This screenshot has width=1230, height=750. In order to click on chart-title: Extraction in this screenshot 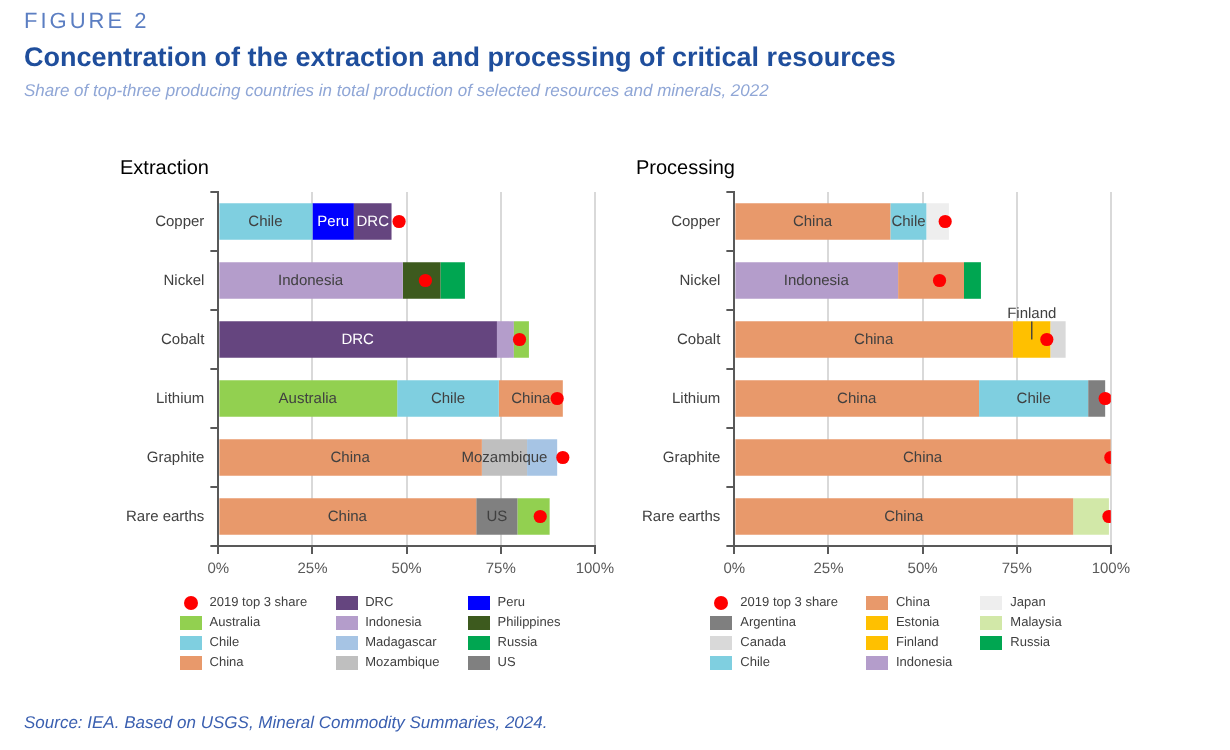, I will do `click(164, 168)`.